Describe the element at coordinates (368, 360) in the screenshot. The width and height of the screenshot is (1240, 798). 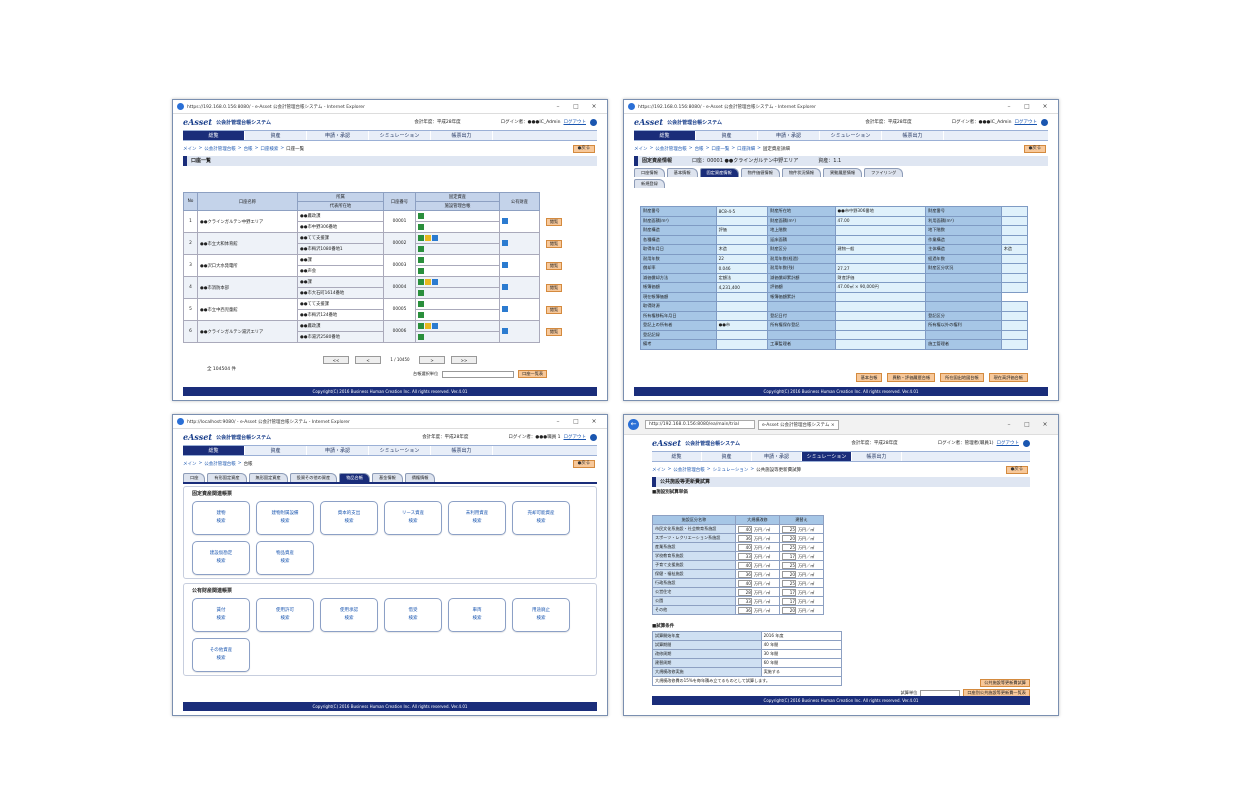
I see `prev-page-button: <` at that location.